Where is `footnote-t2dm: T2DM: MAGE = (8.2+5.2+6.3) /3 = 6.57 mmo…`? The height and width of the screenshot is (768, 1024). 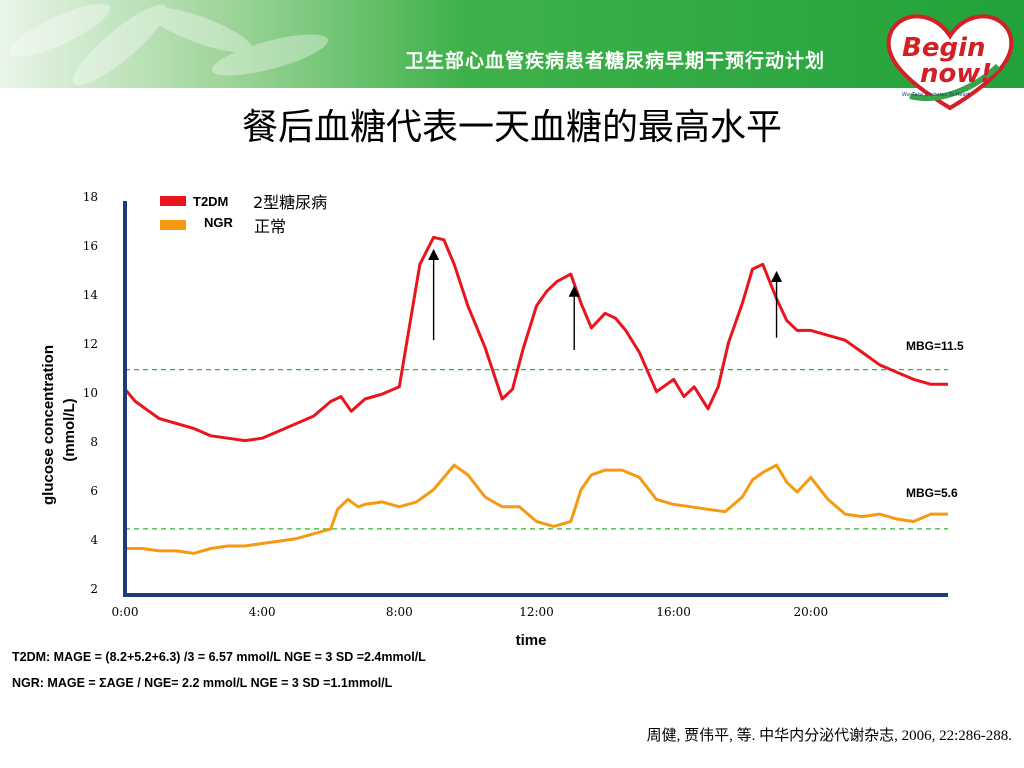 footnote-t2dm: T2DM: MAGE = (8.2+5.2+6.3) /3 = 6.57 mmo… is located at coordinates (219, 657).